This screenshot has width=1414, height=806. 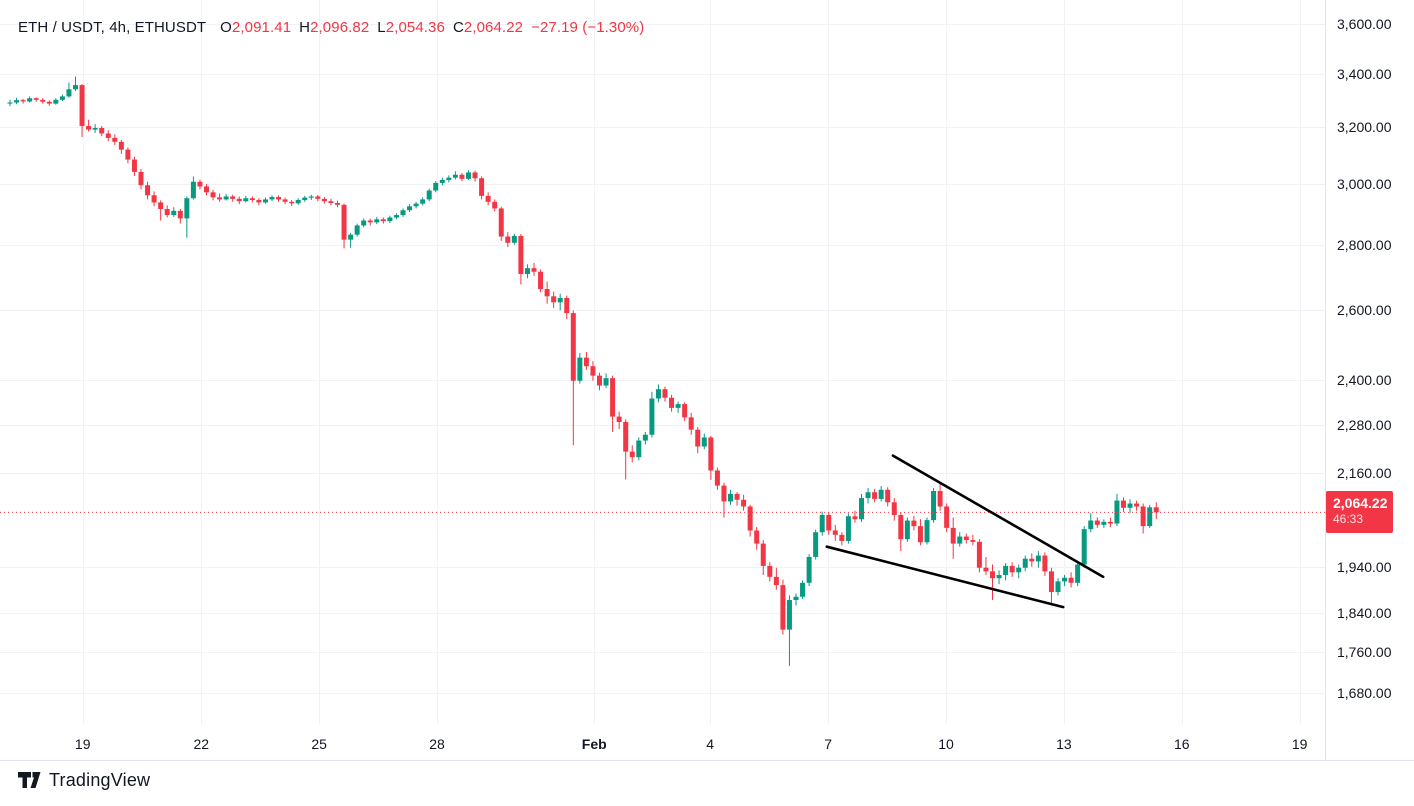 What do you see at coordinates (1299, 744) in the screenshot?
I see `time-axis-label: 19` at bounding box center [1299, 744].